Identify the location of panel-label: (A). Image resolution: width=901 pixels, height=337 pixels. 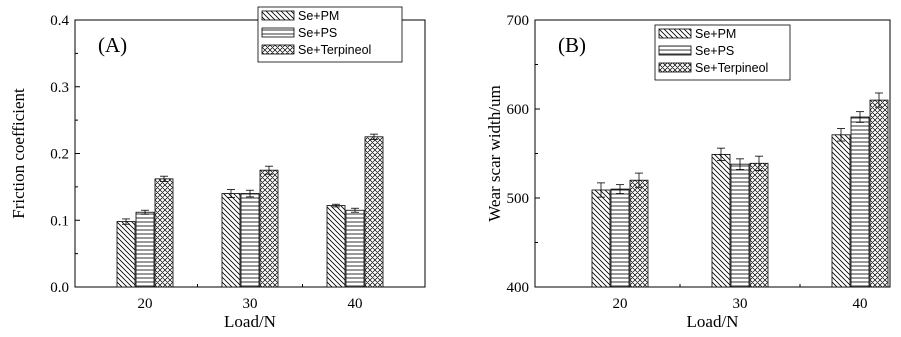
(112, 45).